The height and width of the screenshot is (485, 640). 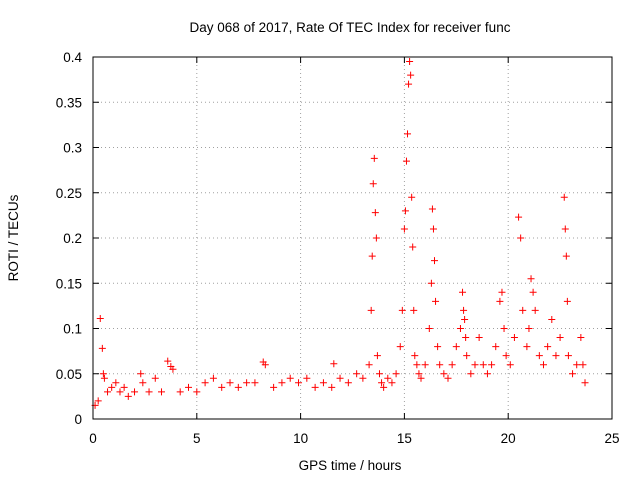 What do you see at coordinates (72, 148) in the screenshot?
I see `y-tick-label: 0.3` at bounding box center [72, 148].